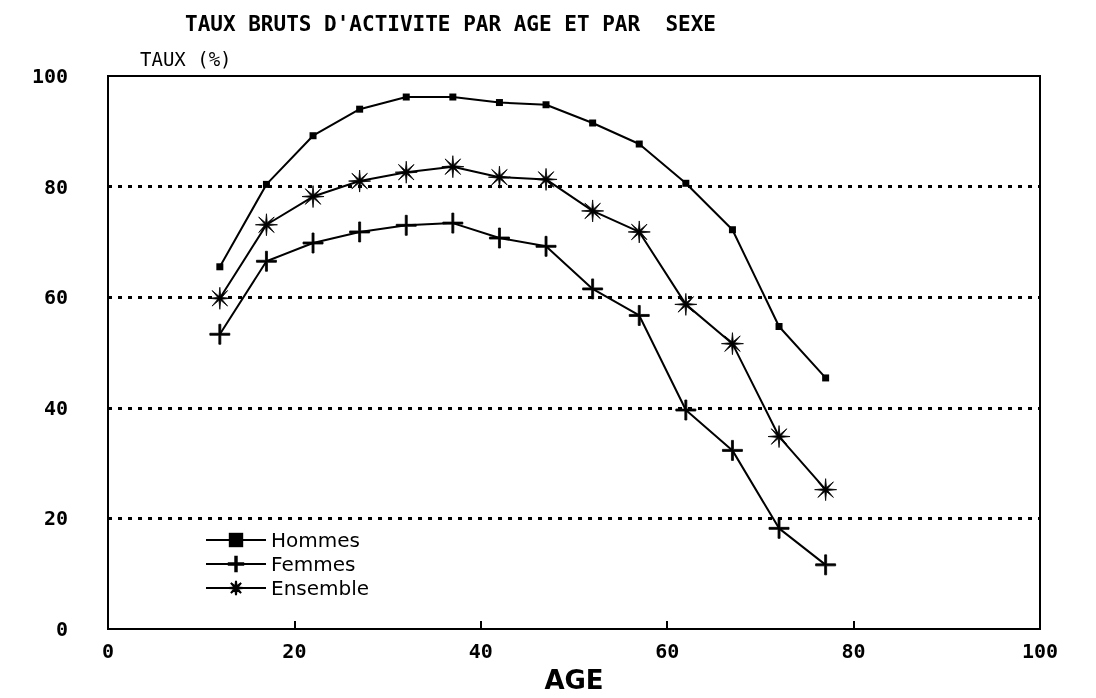 This screenshot has width=1096, height=698. I want to click on x-axis-title: AGE, so click(574, 680).